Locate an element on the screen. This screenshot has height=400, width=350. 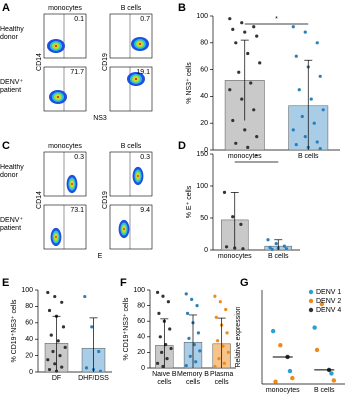
y-axis-label: Relative expression is located at coordinates (238, 336).